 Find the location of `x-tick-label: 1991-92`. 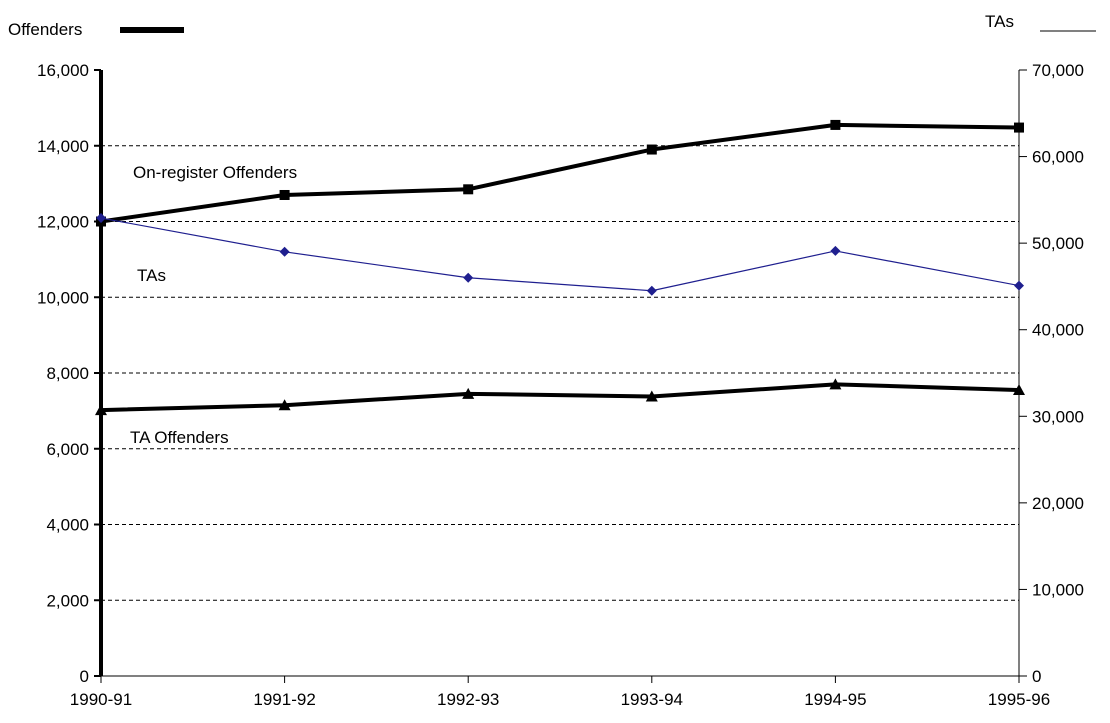

x-tick-label: 1991-92 is located at coordinates (284, 699).